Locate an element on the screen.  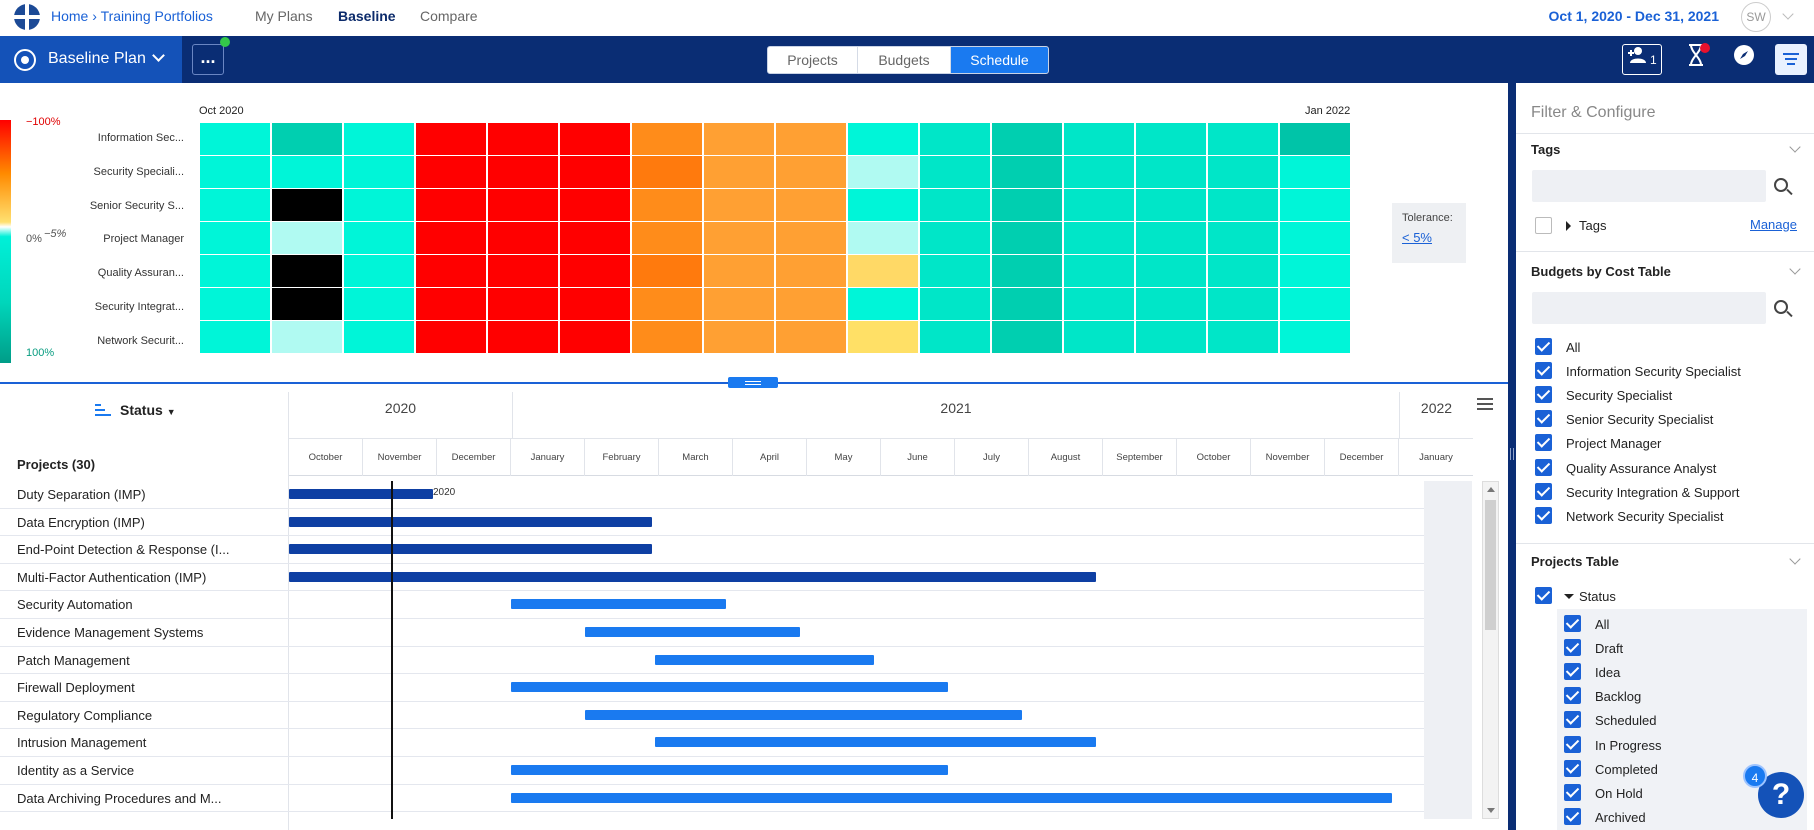
budgets-chevron-down-icon is located at coordinates (1795, 269).